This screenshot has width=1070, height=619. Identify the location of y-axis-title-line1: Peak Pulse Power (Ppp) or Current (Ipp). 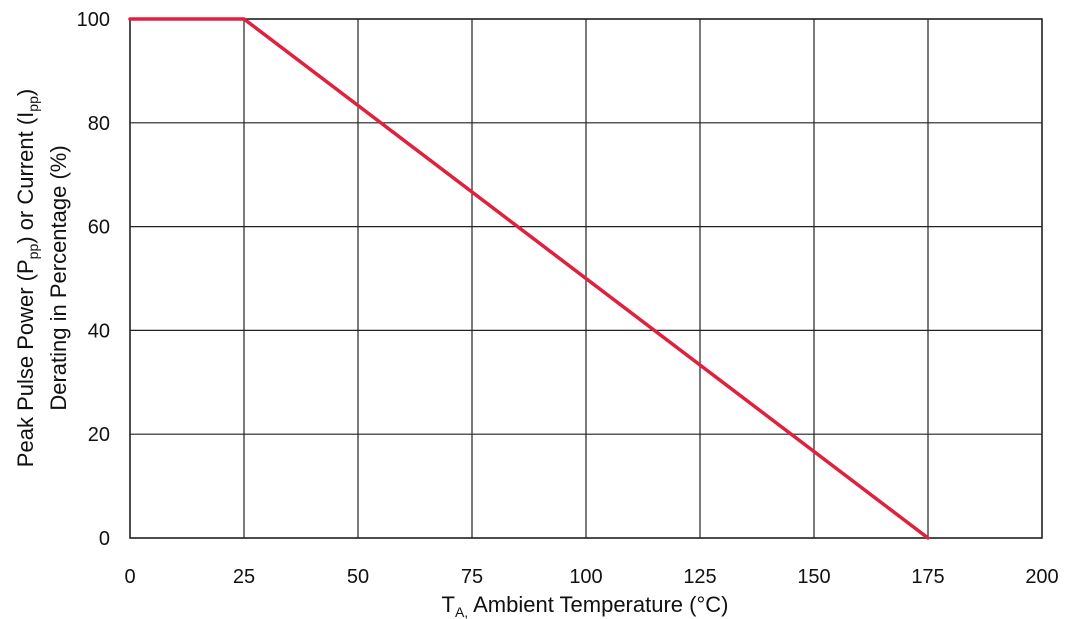
(27, 278).